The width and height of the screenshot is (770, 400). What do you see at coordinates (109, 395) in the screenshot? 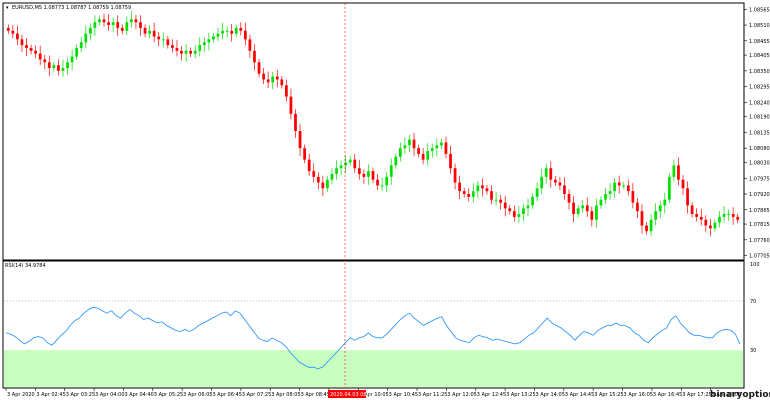
I see `time-tick-label: 3 Apr 04:00` at bounding box center [109, 395].